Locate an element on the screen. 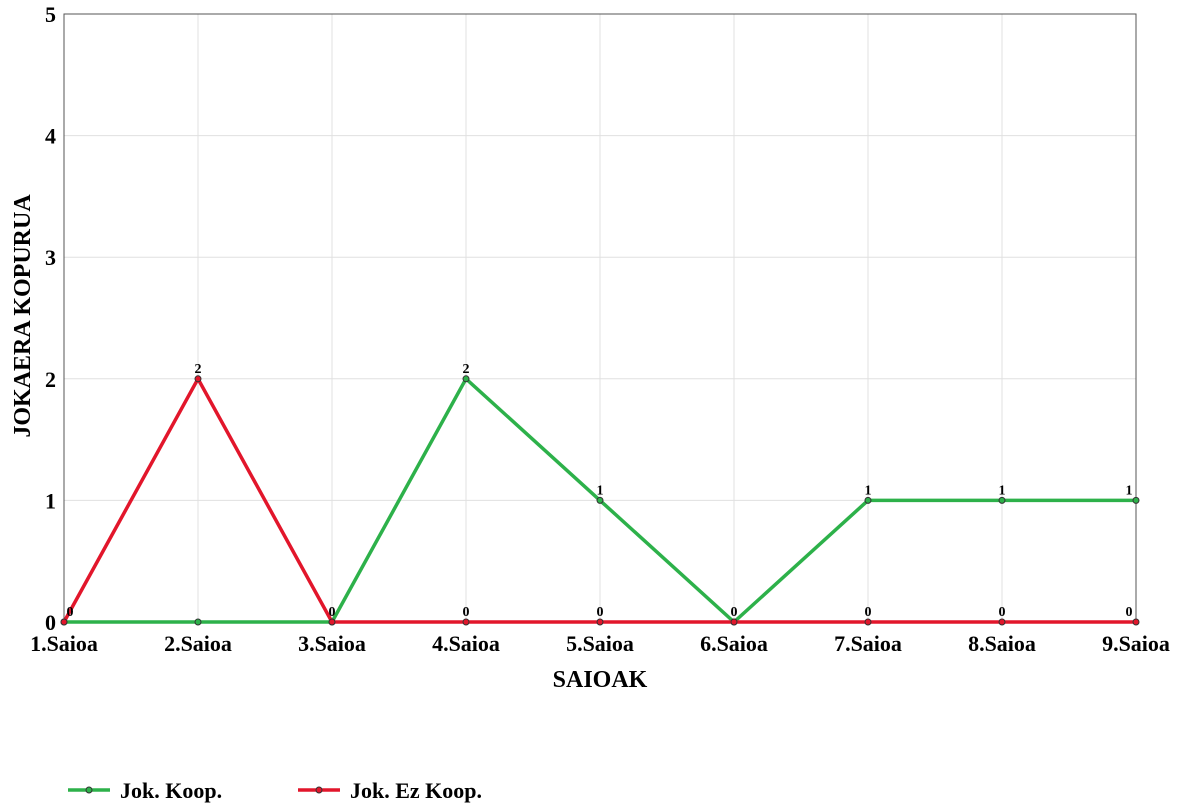  x-tick-label: 7.Saioa is located at coordinates (868, 643).